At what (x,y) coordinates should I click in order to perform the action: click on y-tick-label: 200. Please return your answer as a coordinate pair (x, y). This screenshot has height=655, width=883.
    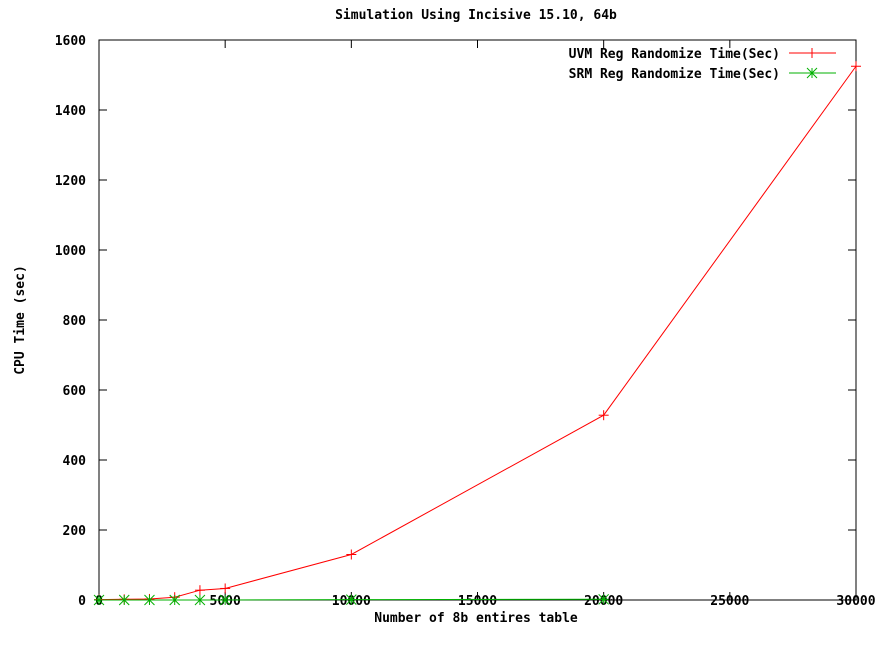
    Looking at the image, I should click on (75, 531).